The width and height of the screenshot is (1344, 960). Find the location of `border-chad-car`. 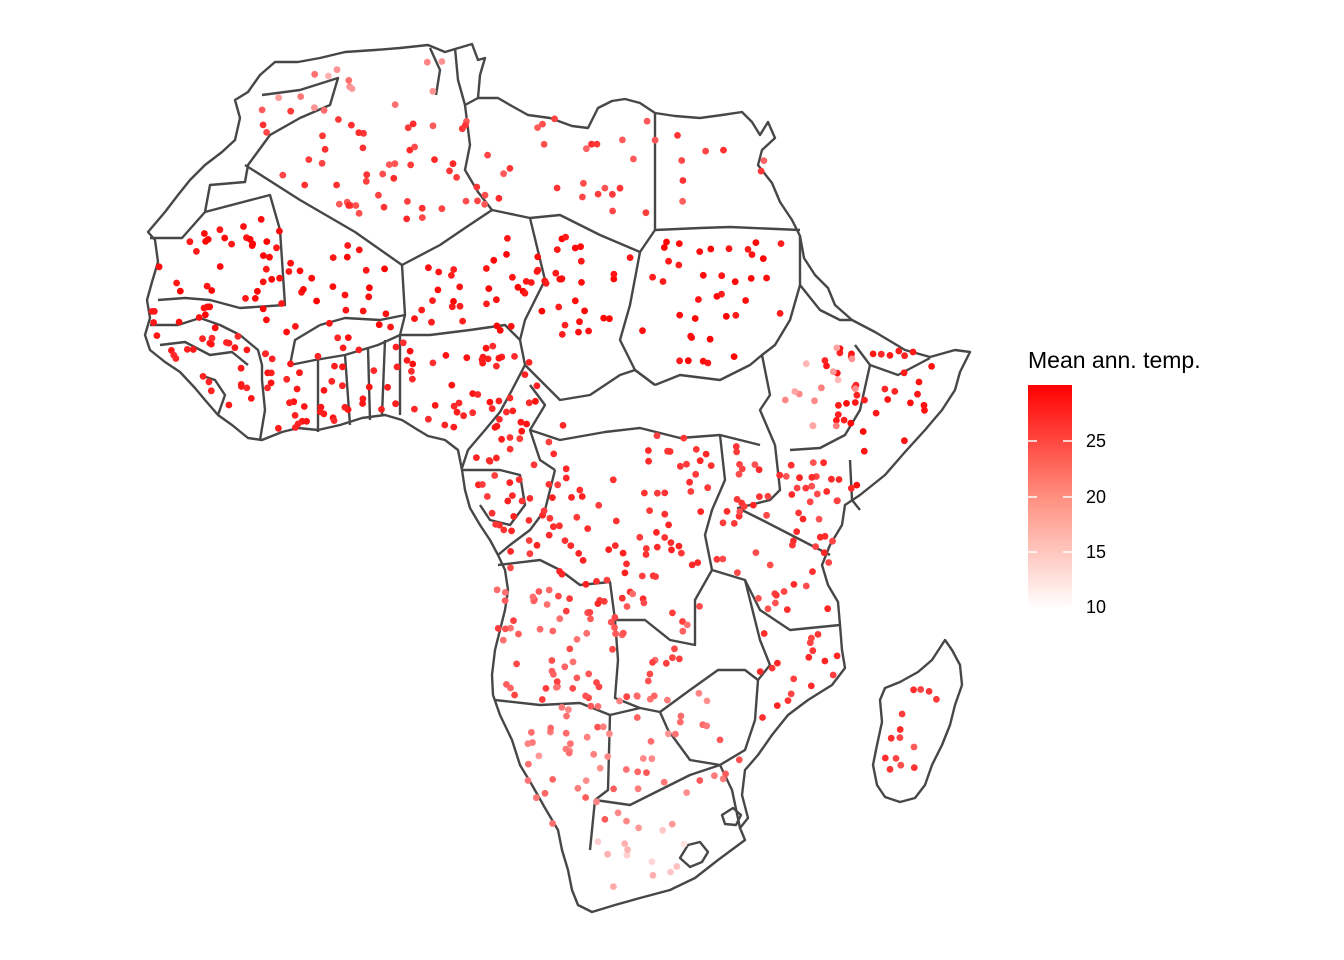

border-chad-car is located at coordinates (590, 383).